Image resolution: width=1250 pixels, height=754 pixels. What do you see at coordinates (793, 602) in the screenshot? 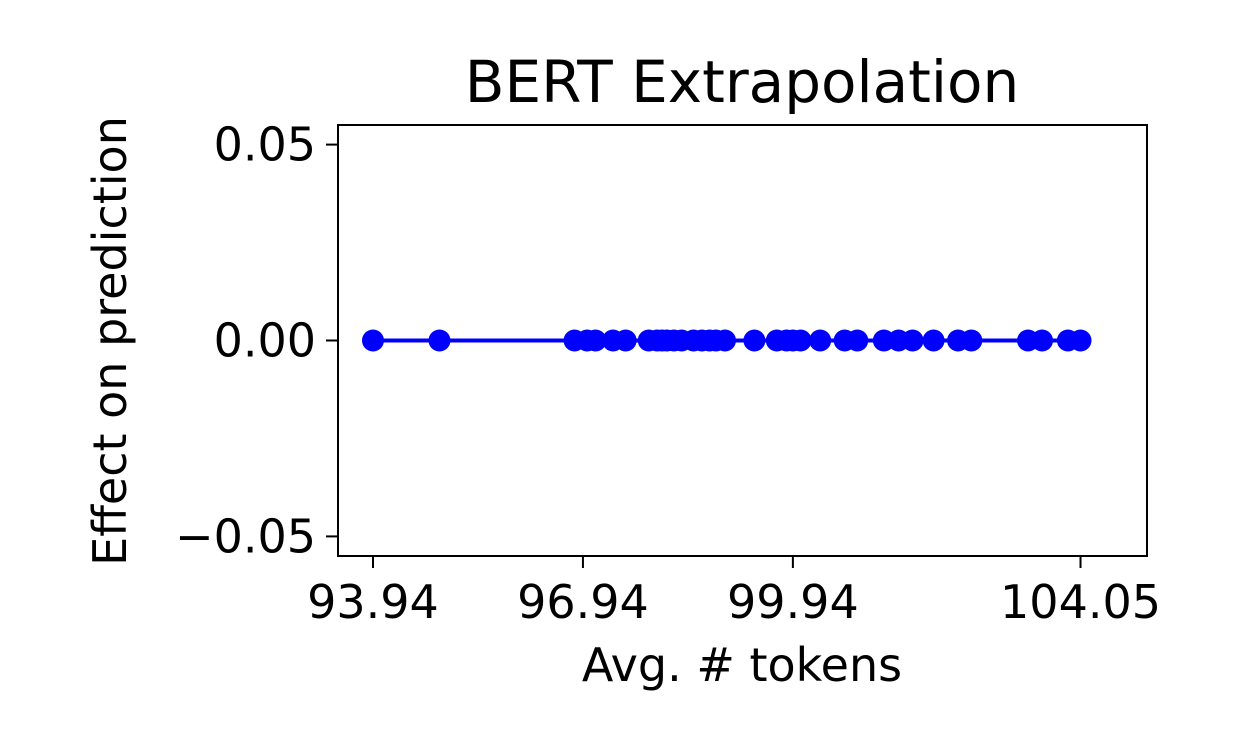
I see `x-tick-label-2: 99.94` at bounding box center [793, 602].